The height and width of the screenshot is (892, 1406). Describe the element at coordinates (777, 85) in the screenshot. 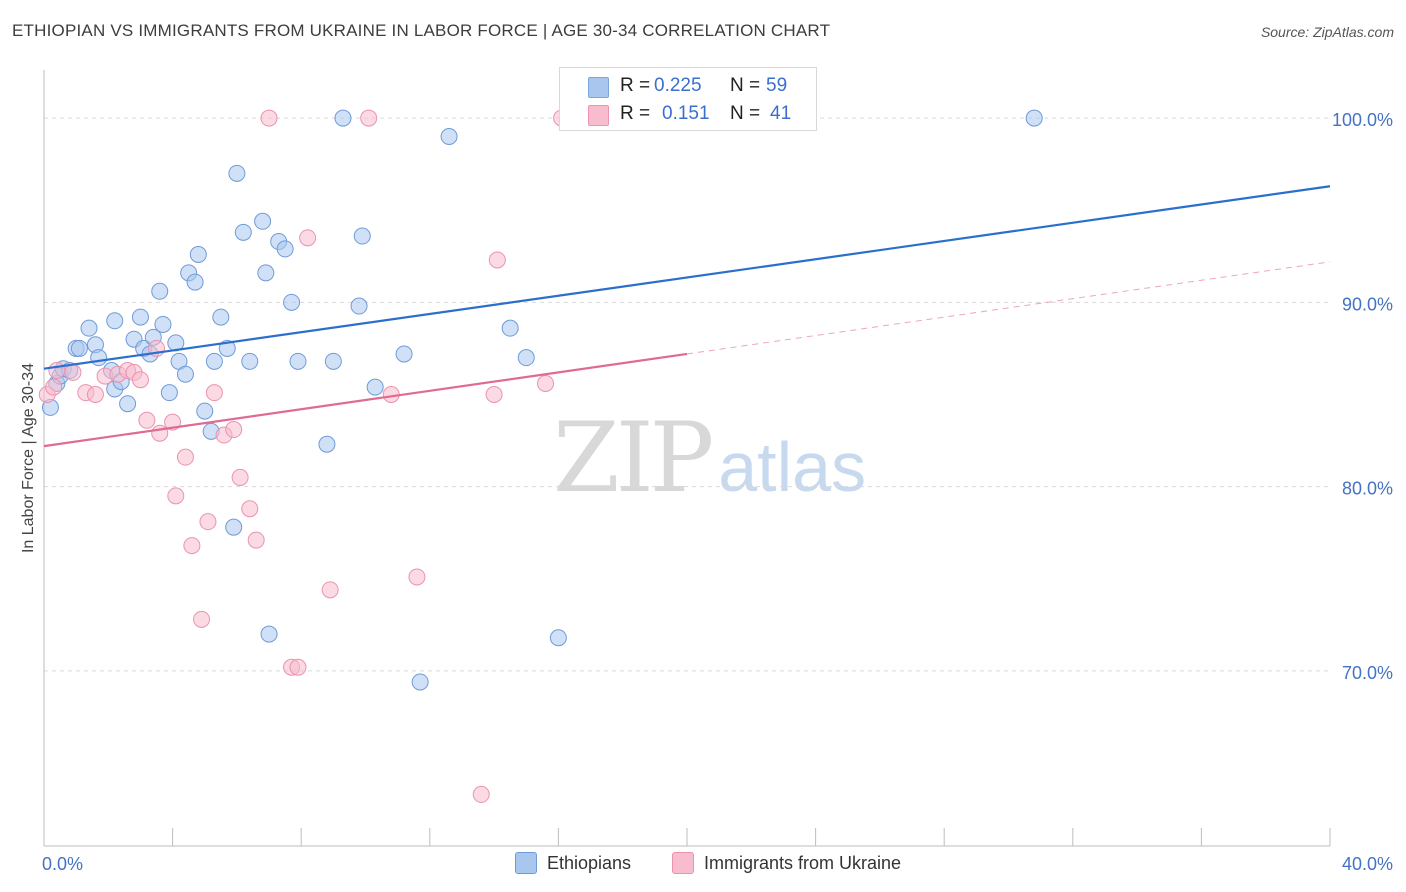

I see `n-value: 59` at that location.